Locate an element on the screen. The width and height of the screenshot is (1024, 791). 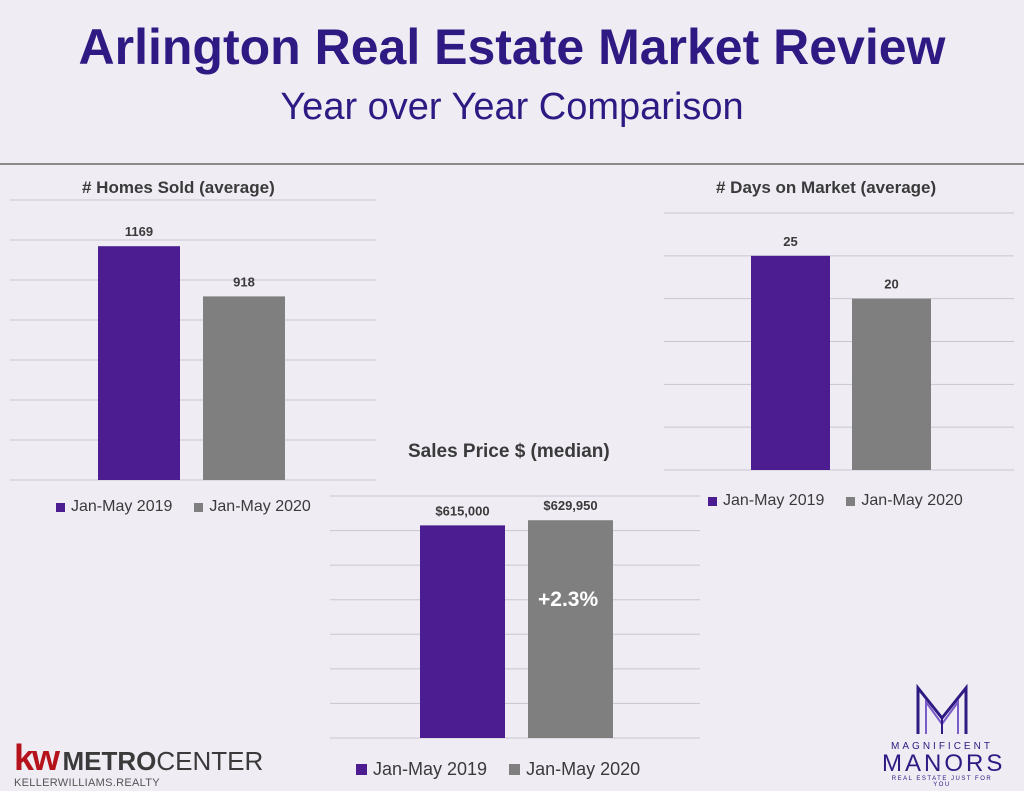
kw-logo-metro: METRO is located at coordinates (109, 761).